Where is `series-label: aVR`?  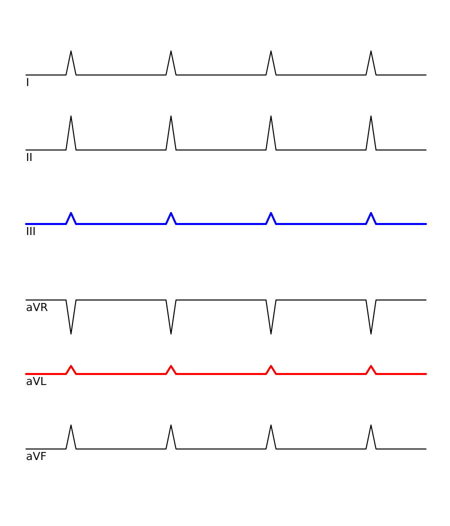 series-label: aVR is located at coordinates (37, 307).